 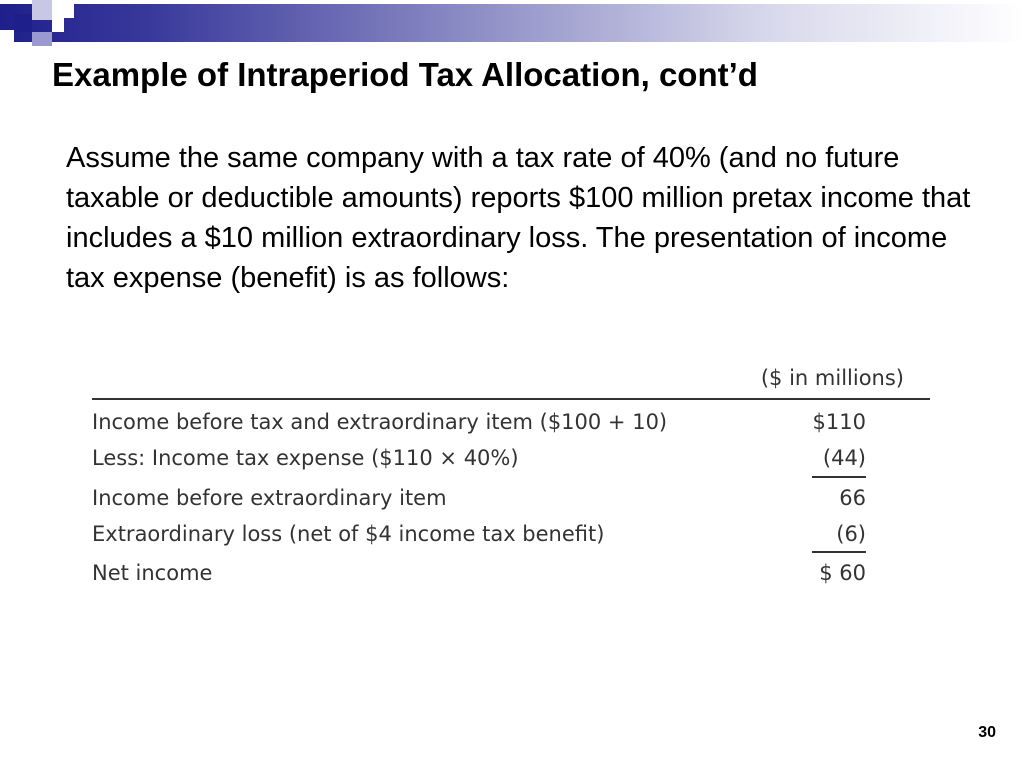 I want to click on table-rule, so click(x=511, y=399).